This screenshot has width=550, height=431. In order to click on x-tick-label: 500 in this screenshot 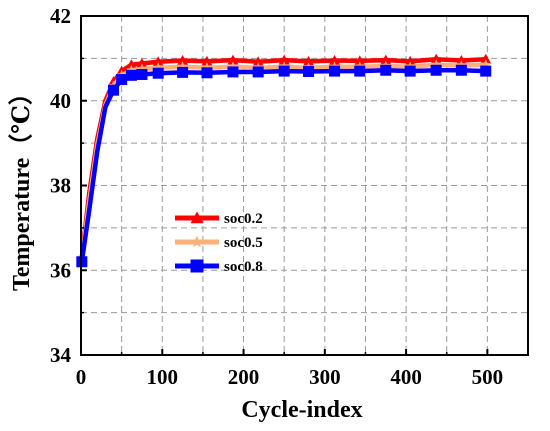, I will do `click(488, 377)`.